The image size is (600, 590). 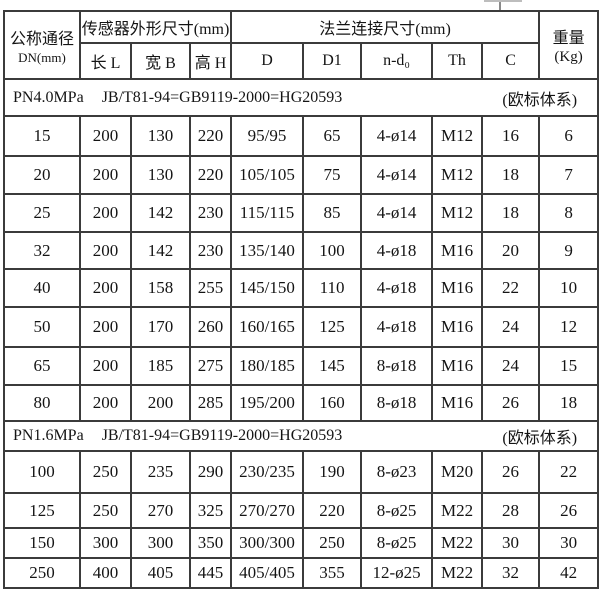 I want to click on col-header-weight: 重量 (Kg), so click(x=569, y=45).